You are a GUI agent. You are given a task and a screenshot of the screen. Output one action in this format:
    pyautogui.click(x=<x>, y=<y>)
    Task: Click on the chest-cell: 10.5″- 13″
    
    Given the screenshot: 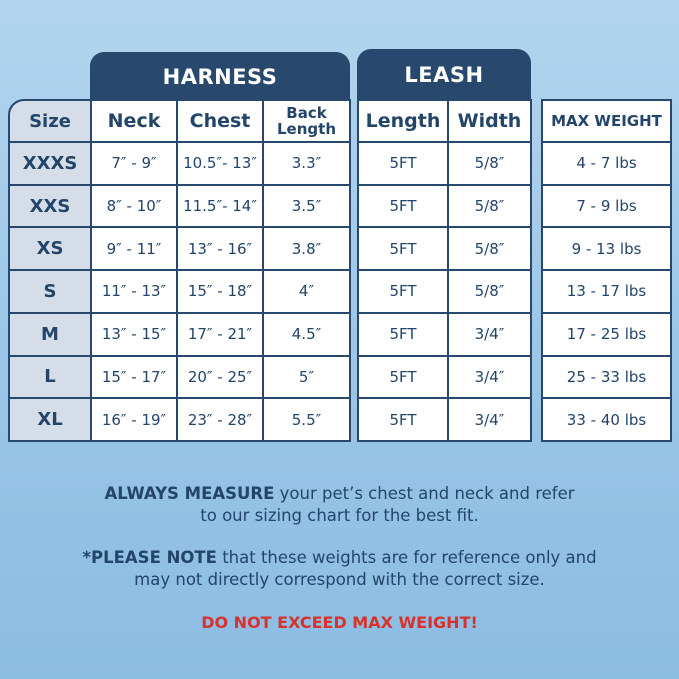 What is the action you would take?
    pyautogui.click(x=220, y=163)
    